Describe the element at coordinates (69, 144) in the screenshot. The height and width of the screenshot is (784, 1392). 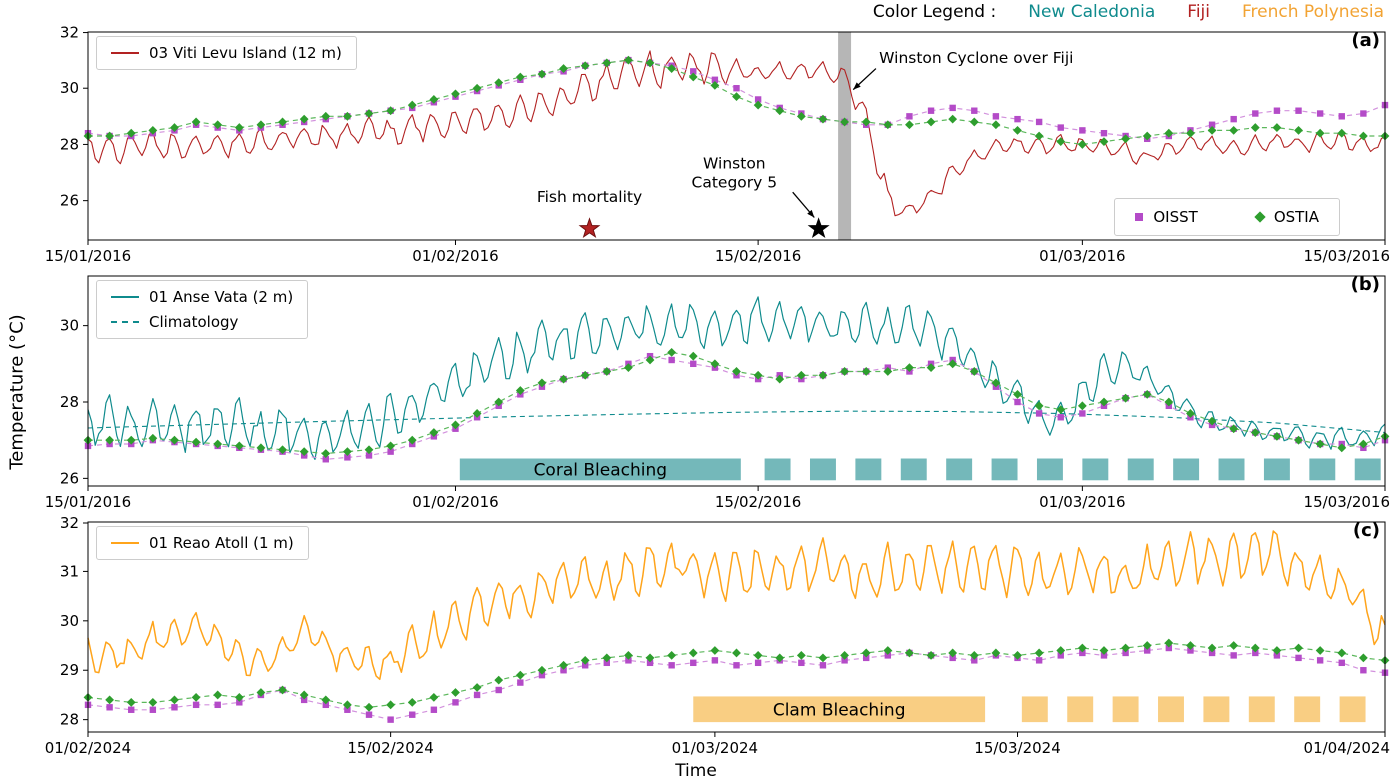
I see `y-tick-label: 28` at that location.